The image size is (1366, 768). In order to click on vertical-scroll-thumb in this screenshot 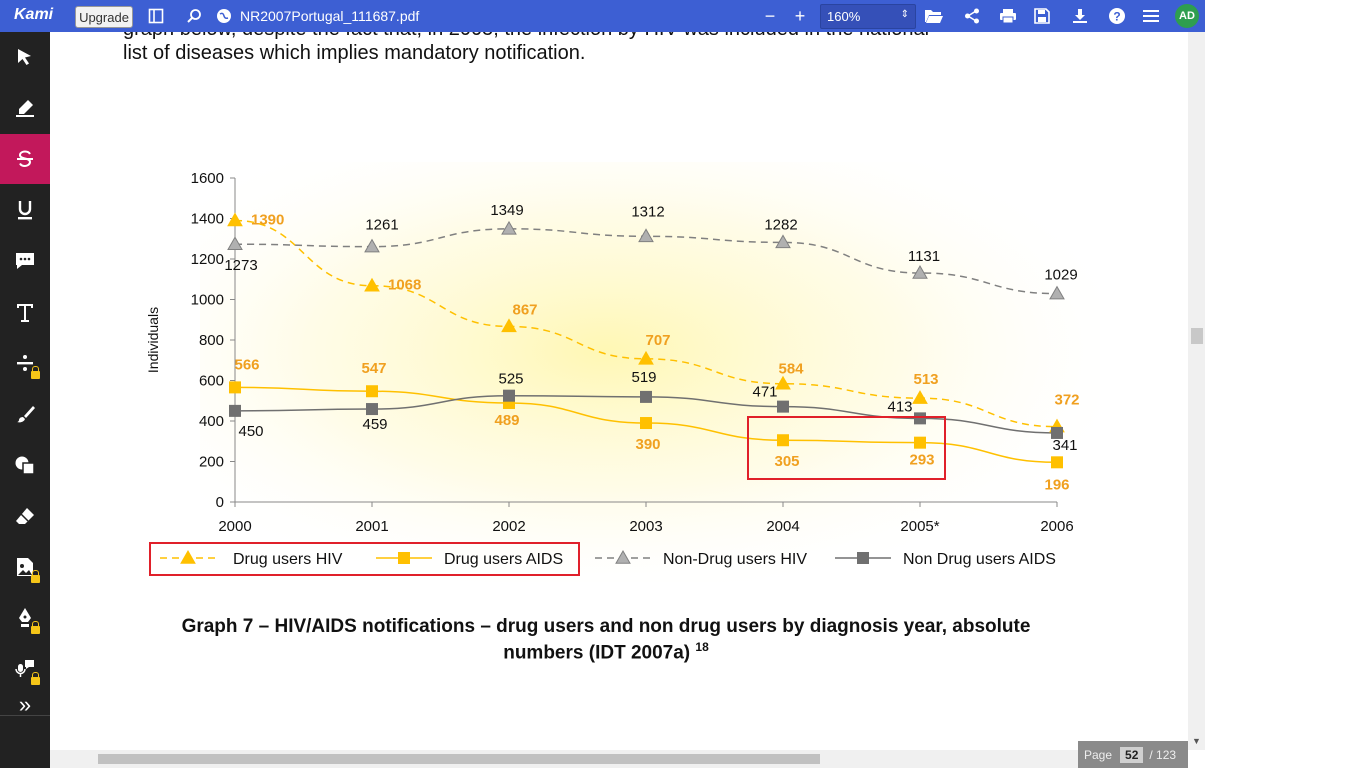, I will do `click(1197, 336)`.